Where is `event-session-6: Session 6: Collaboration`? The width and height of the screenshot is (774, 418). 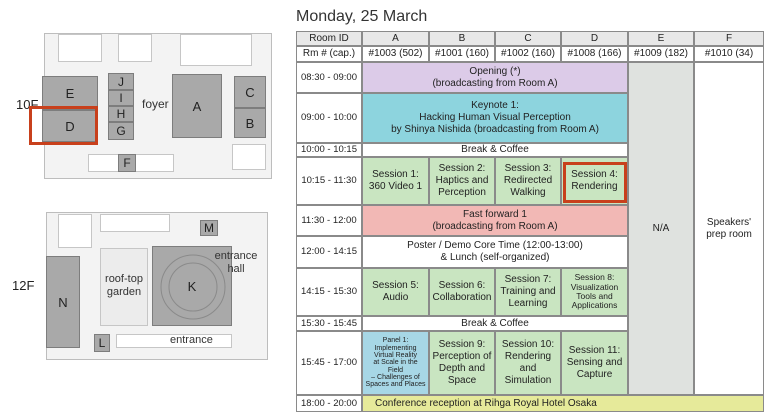 event-session-6: Session 6: Collaboration is located at coordinates (462, 292).